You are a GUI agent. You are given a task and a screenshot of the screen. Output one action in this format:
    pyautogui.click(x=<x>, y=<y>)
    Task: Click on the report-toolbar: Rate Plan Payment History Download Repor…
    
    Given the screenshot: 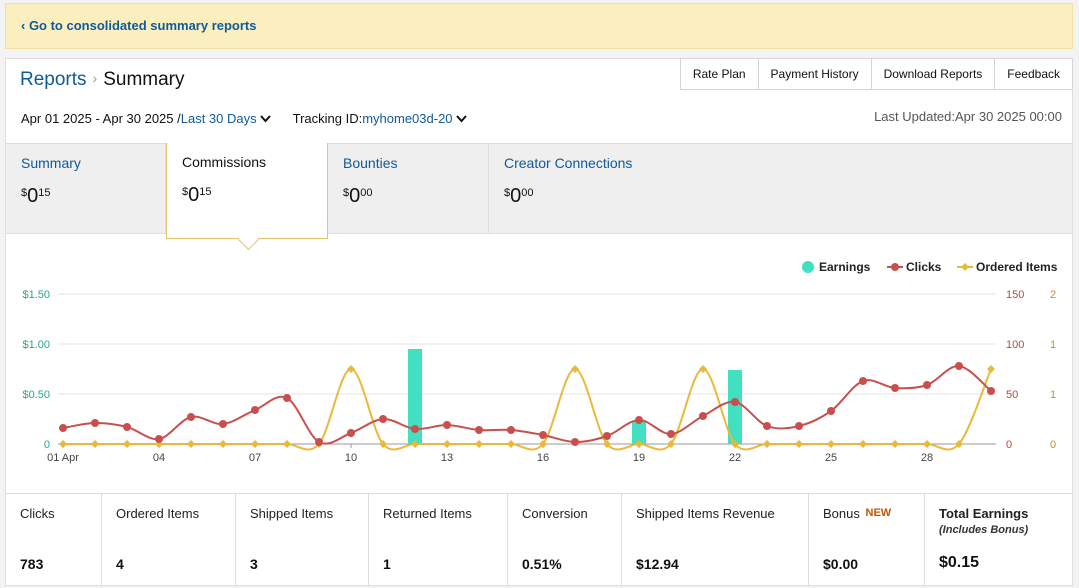 What is the action you would take?
    pyautogui.click(x=876, y=74)
    